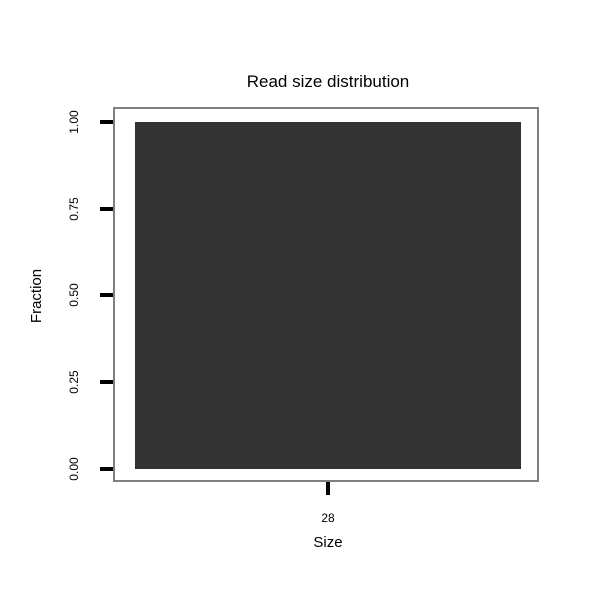 Image resolution: width=600 pixels, height=600 pixels. I want to click on y-axis-label: Fraction, so click(36, 296).